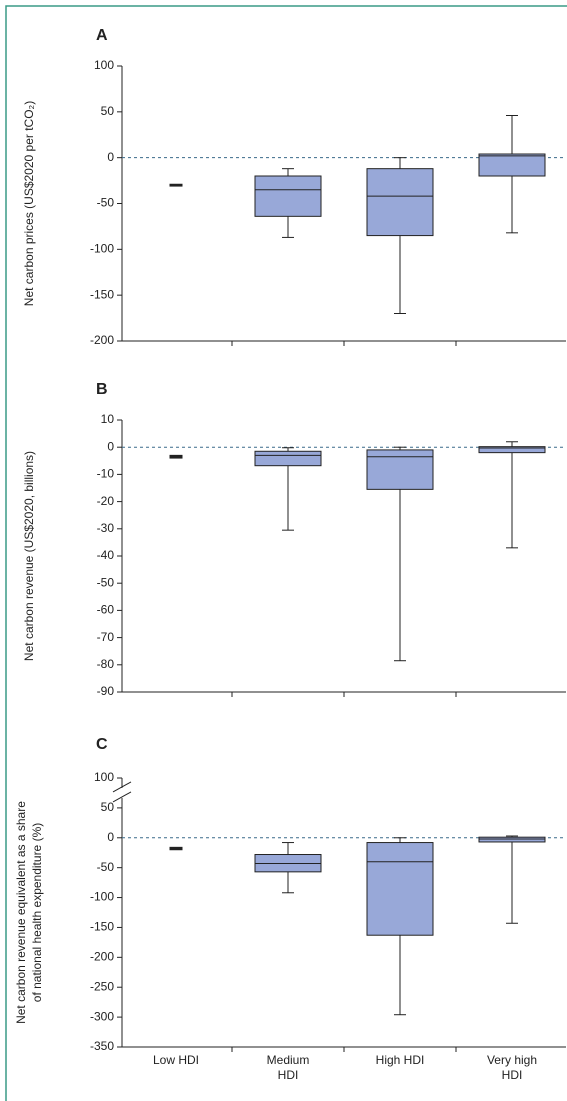  What do you see at coordinates (102, 1016) in the screenshot?
I see `y-tick-label: -300` at bounding box center [102, 1016].